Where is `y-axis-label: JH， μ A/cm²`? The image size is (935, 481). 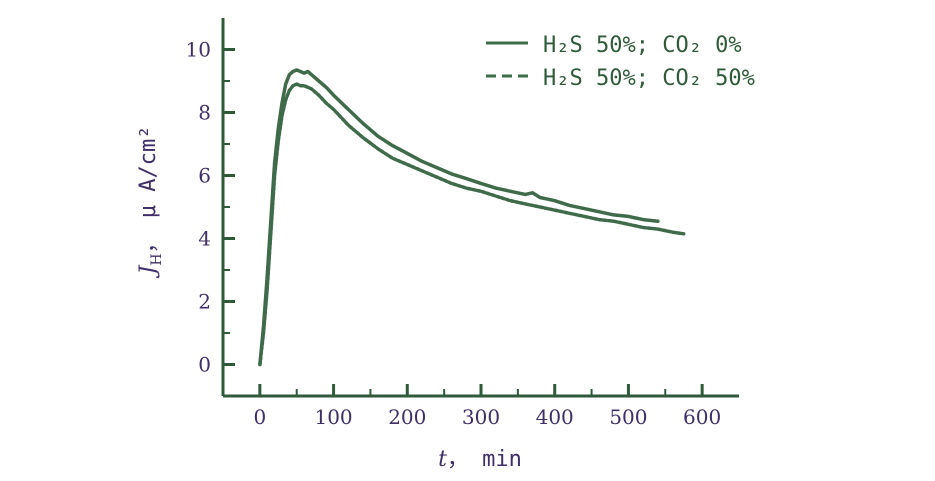 y-axis-label: JH， μ A/cm² is located at coordinates (150, 201).